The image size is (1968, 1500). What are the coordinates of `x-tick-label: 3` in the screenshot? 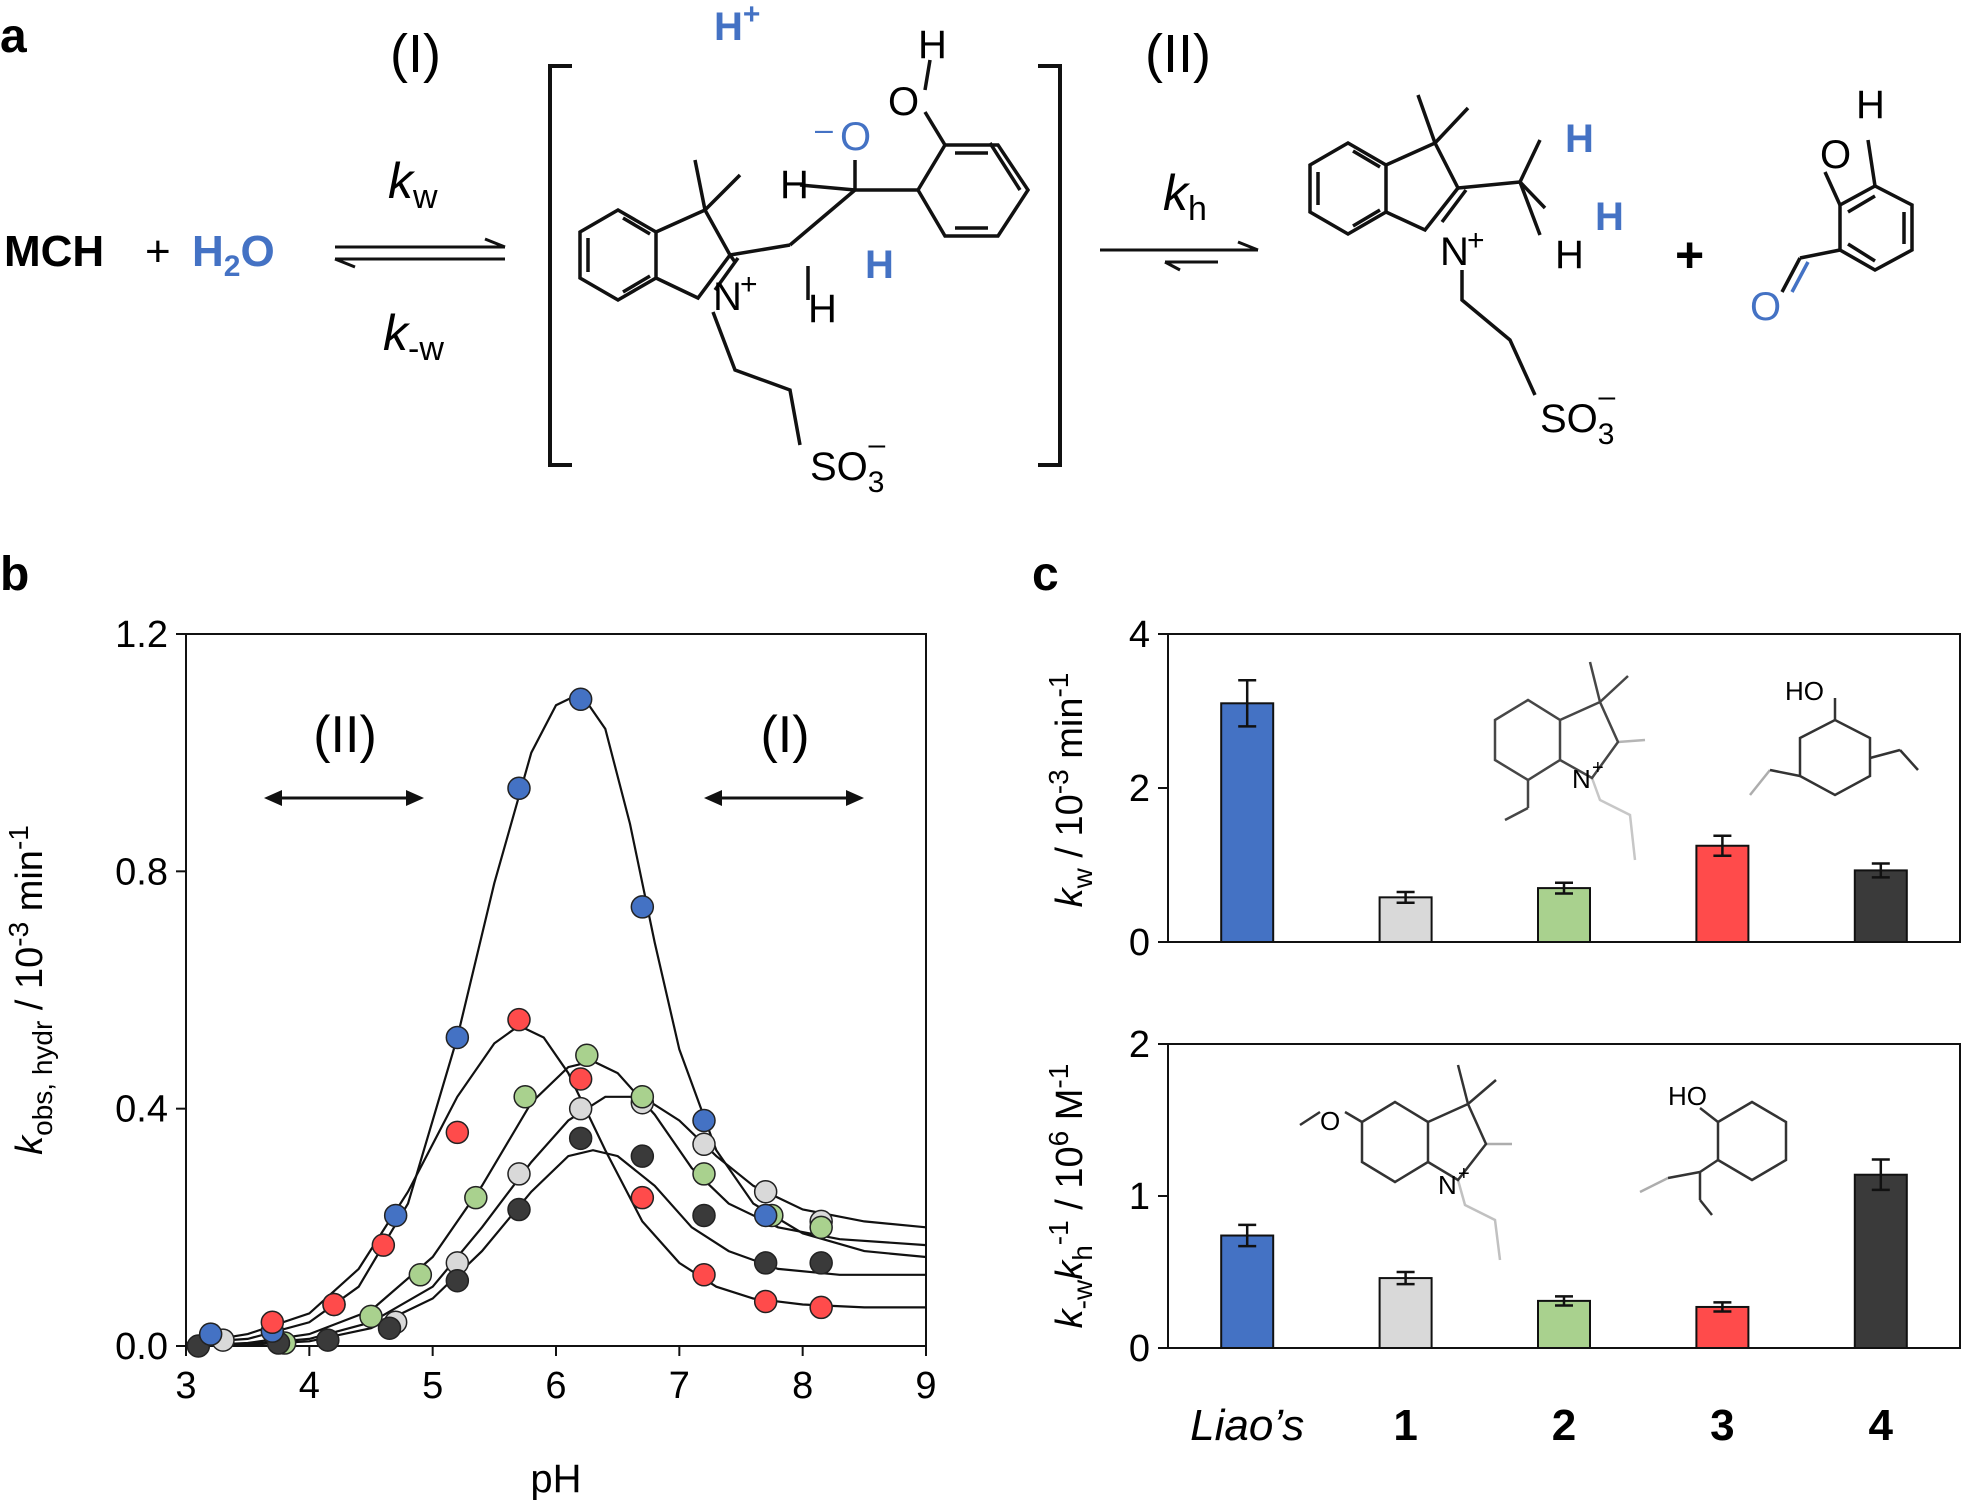 It's located at (185, 1386).